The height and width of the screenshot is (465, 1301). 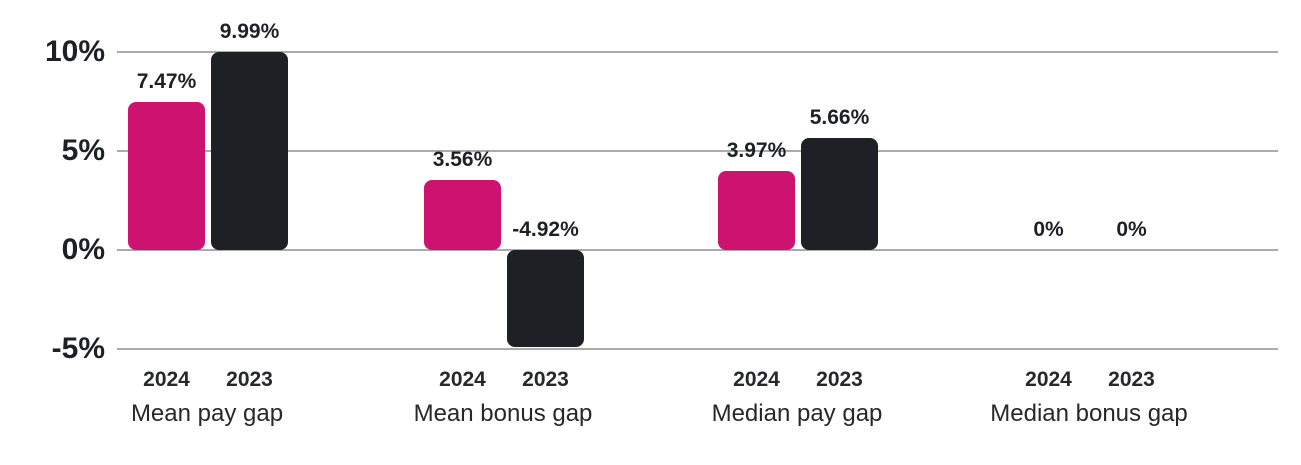 I want to click on bar-year-label-2024-median-pay-gap: 2024, so click(x=756, y=379).